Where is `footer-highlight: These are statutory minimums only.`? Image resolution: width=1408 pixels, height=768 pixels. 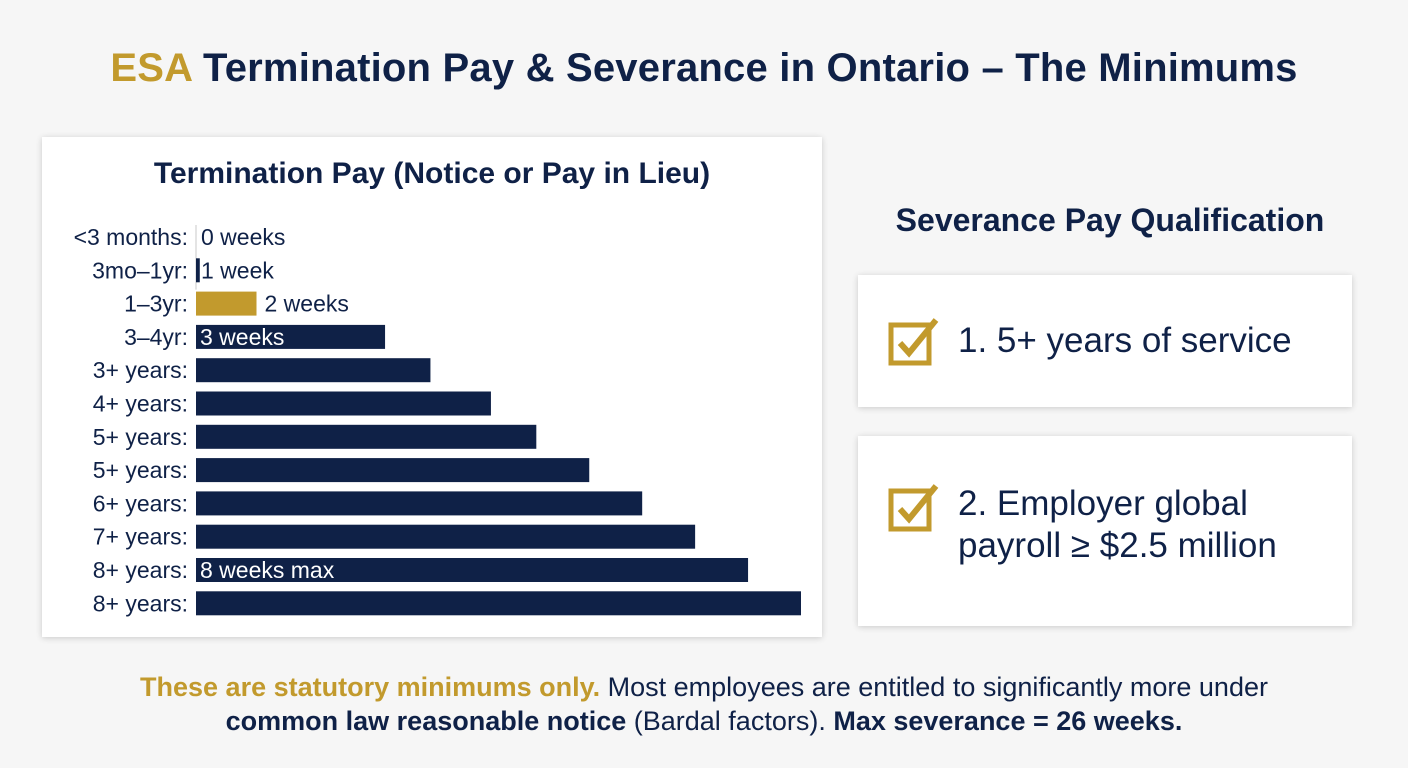 footer-highlight: These are statutory minimums only. is located at coordinates (370, 687).